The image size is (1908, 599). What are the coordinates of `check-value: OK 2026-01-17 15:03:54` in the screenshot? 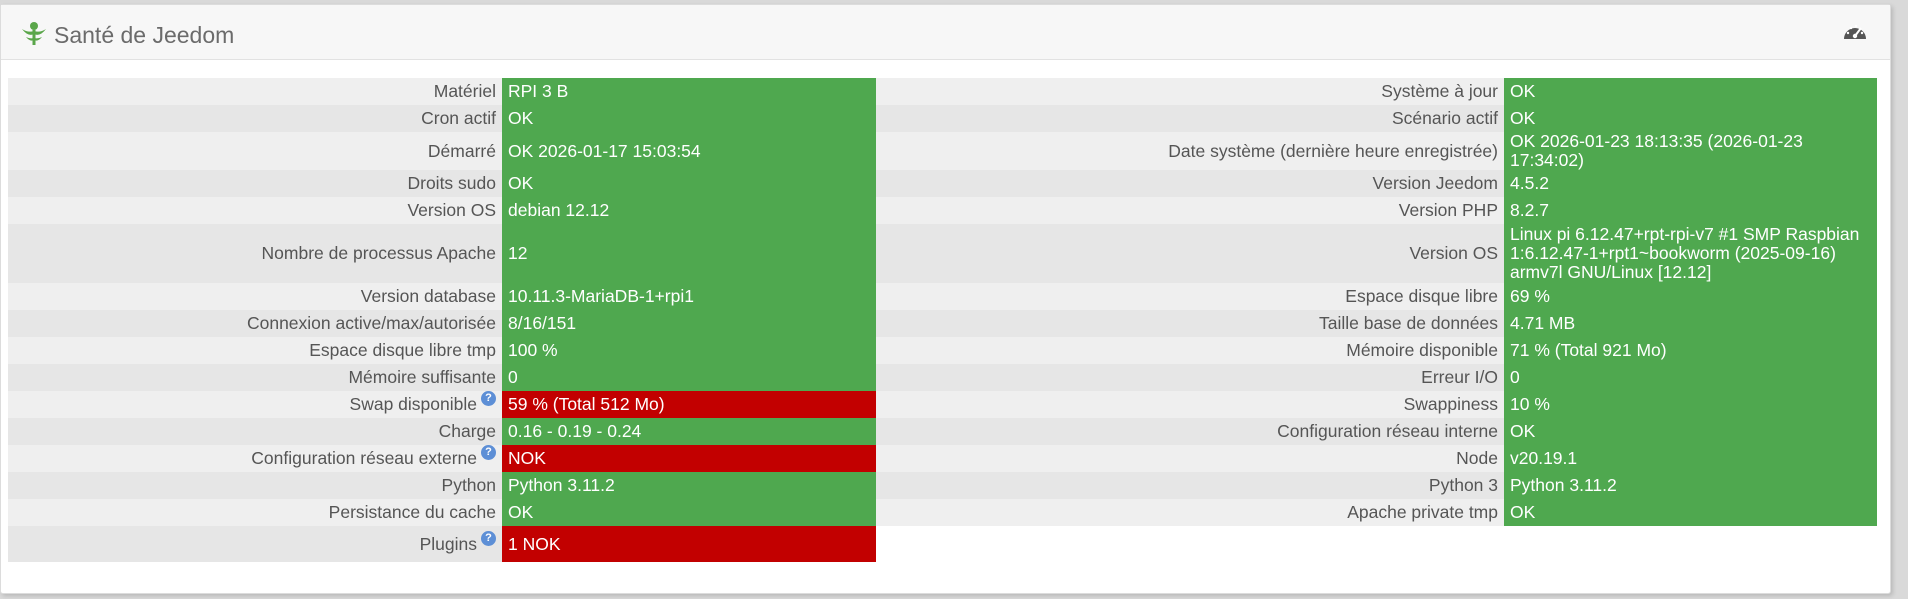 It's located at (604, 150).